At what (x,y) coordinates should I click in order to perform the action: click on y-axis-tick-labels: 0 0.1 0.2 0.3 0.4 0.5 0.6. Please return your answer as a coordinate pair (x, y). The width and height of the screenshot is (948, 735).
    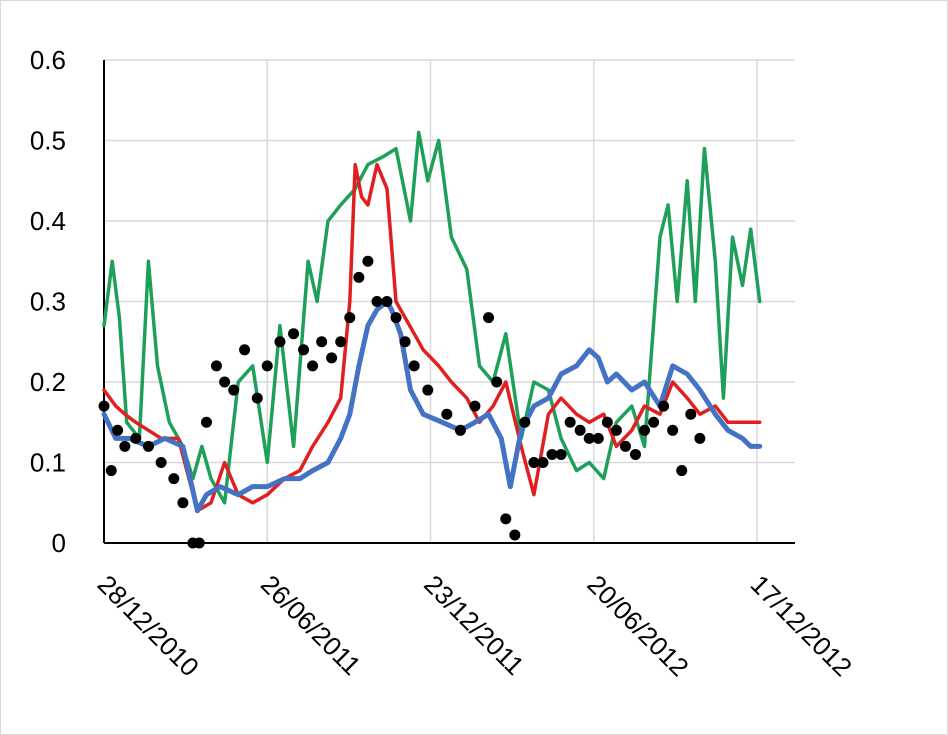
    Looking at the image, I should click on (48, 301).